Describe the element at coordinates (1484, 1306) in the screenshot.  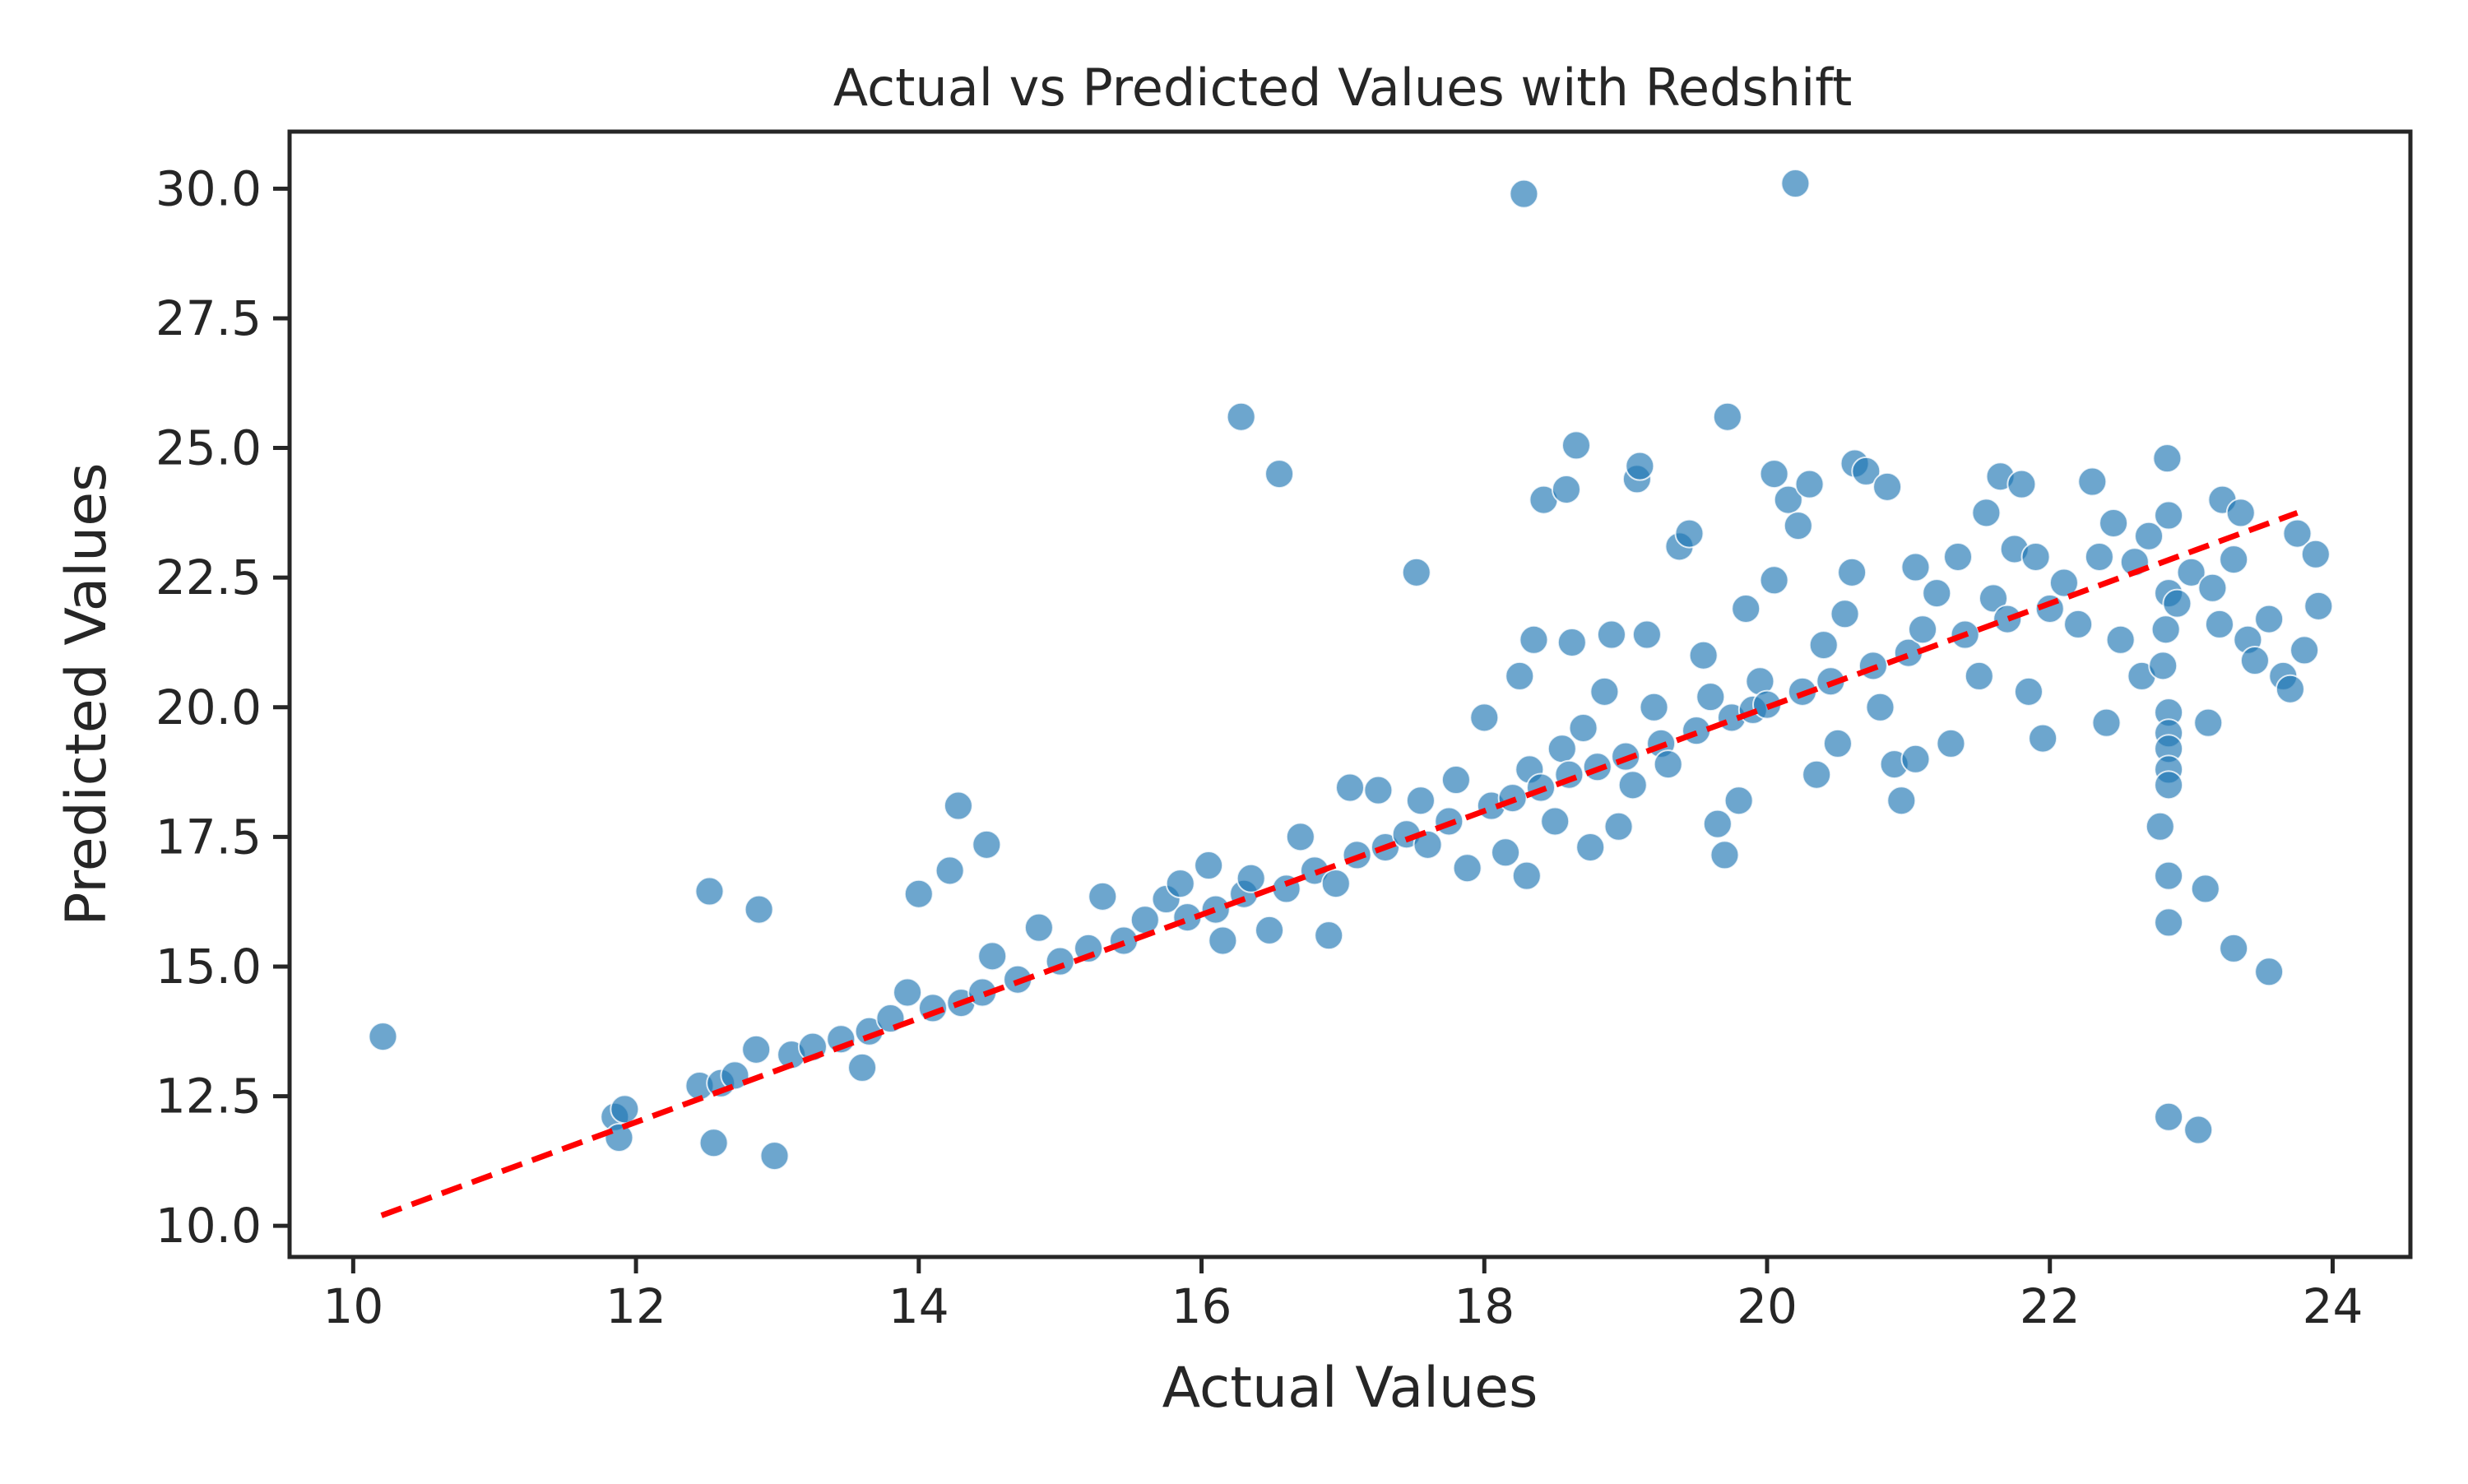
I see `x-tick-label: 18` at that location.